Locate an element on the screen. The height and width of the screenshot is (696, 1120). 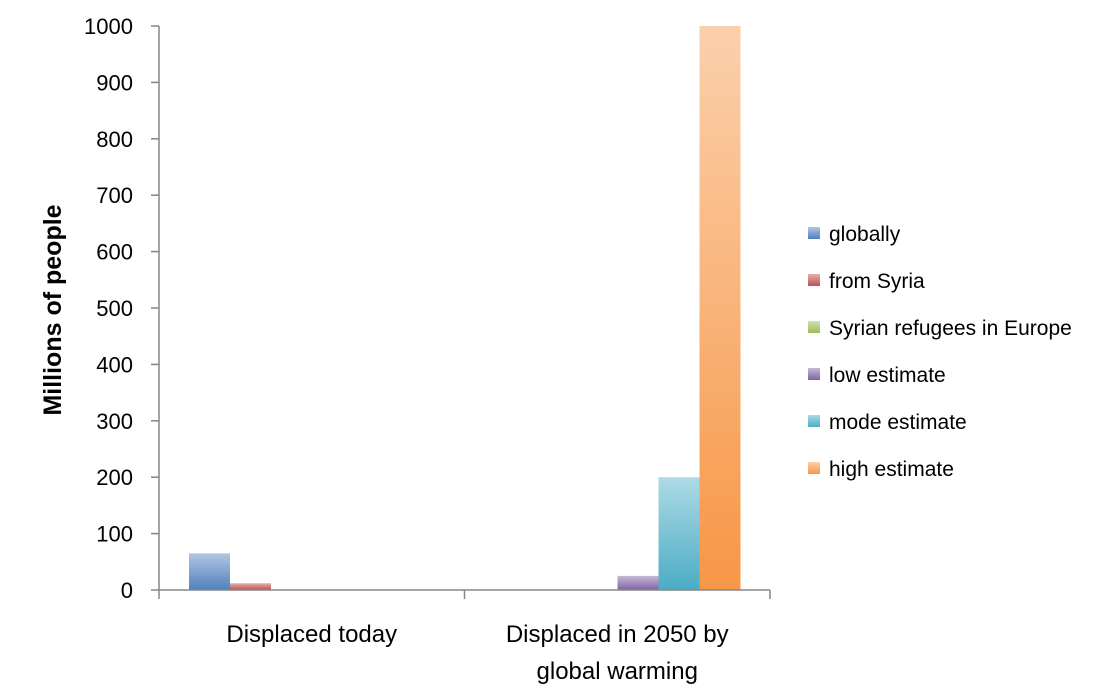
y-tick-label: 500 is located at coordinates (114, 308).